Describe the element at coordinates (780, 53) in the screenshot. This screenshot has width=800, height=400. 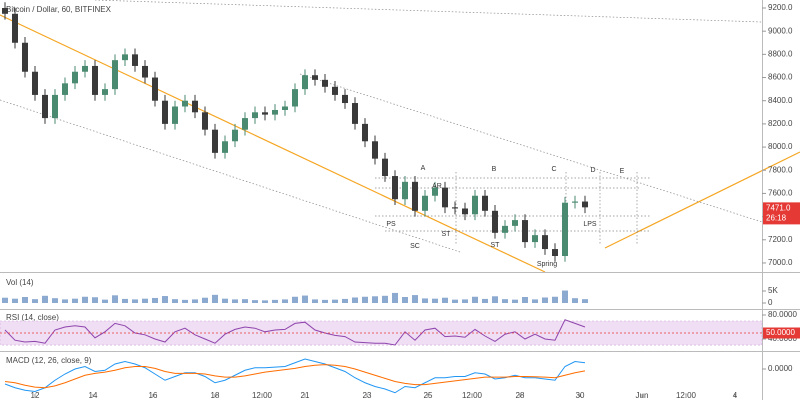
I see `y-tick-label: 8800.0` at that location.